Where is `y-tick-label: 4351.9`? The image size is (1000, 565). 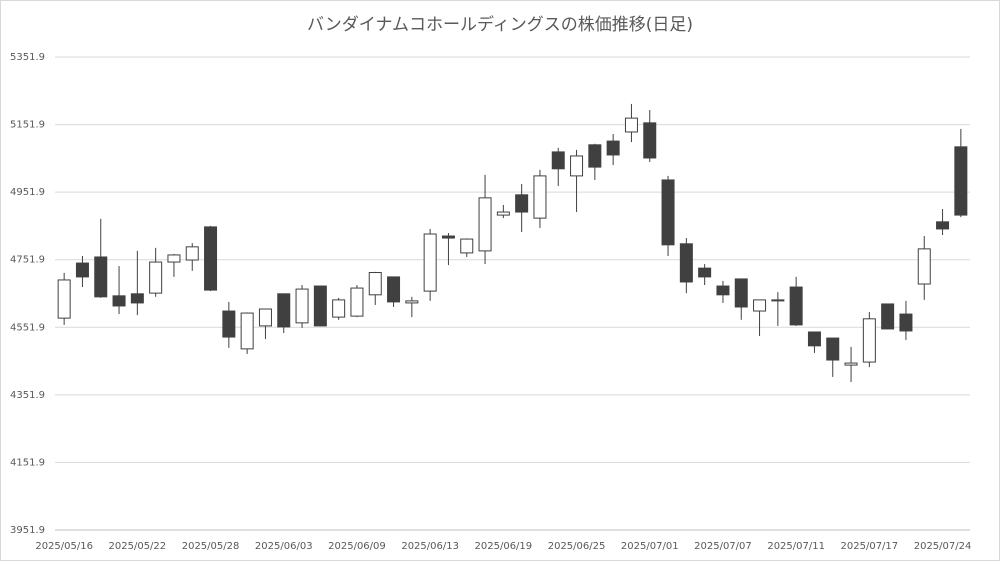
y-tick-label: 4351.9 is located at coordinates (27, 395).